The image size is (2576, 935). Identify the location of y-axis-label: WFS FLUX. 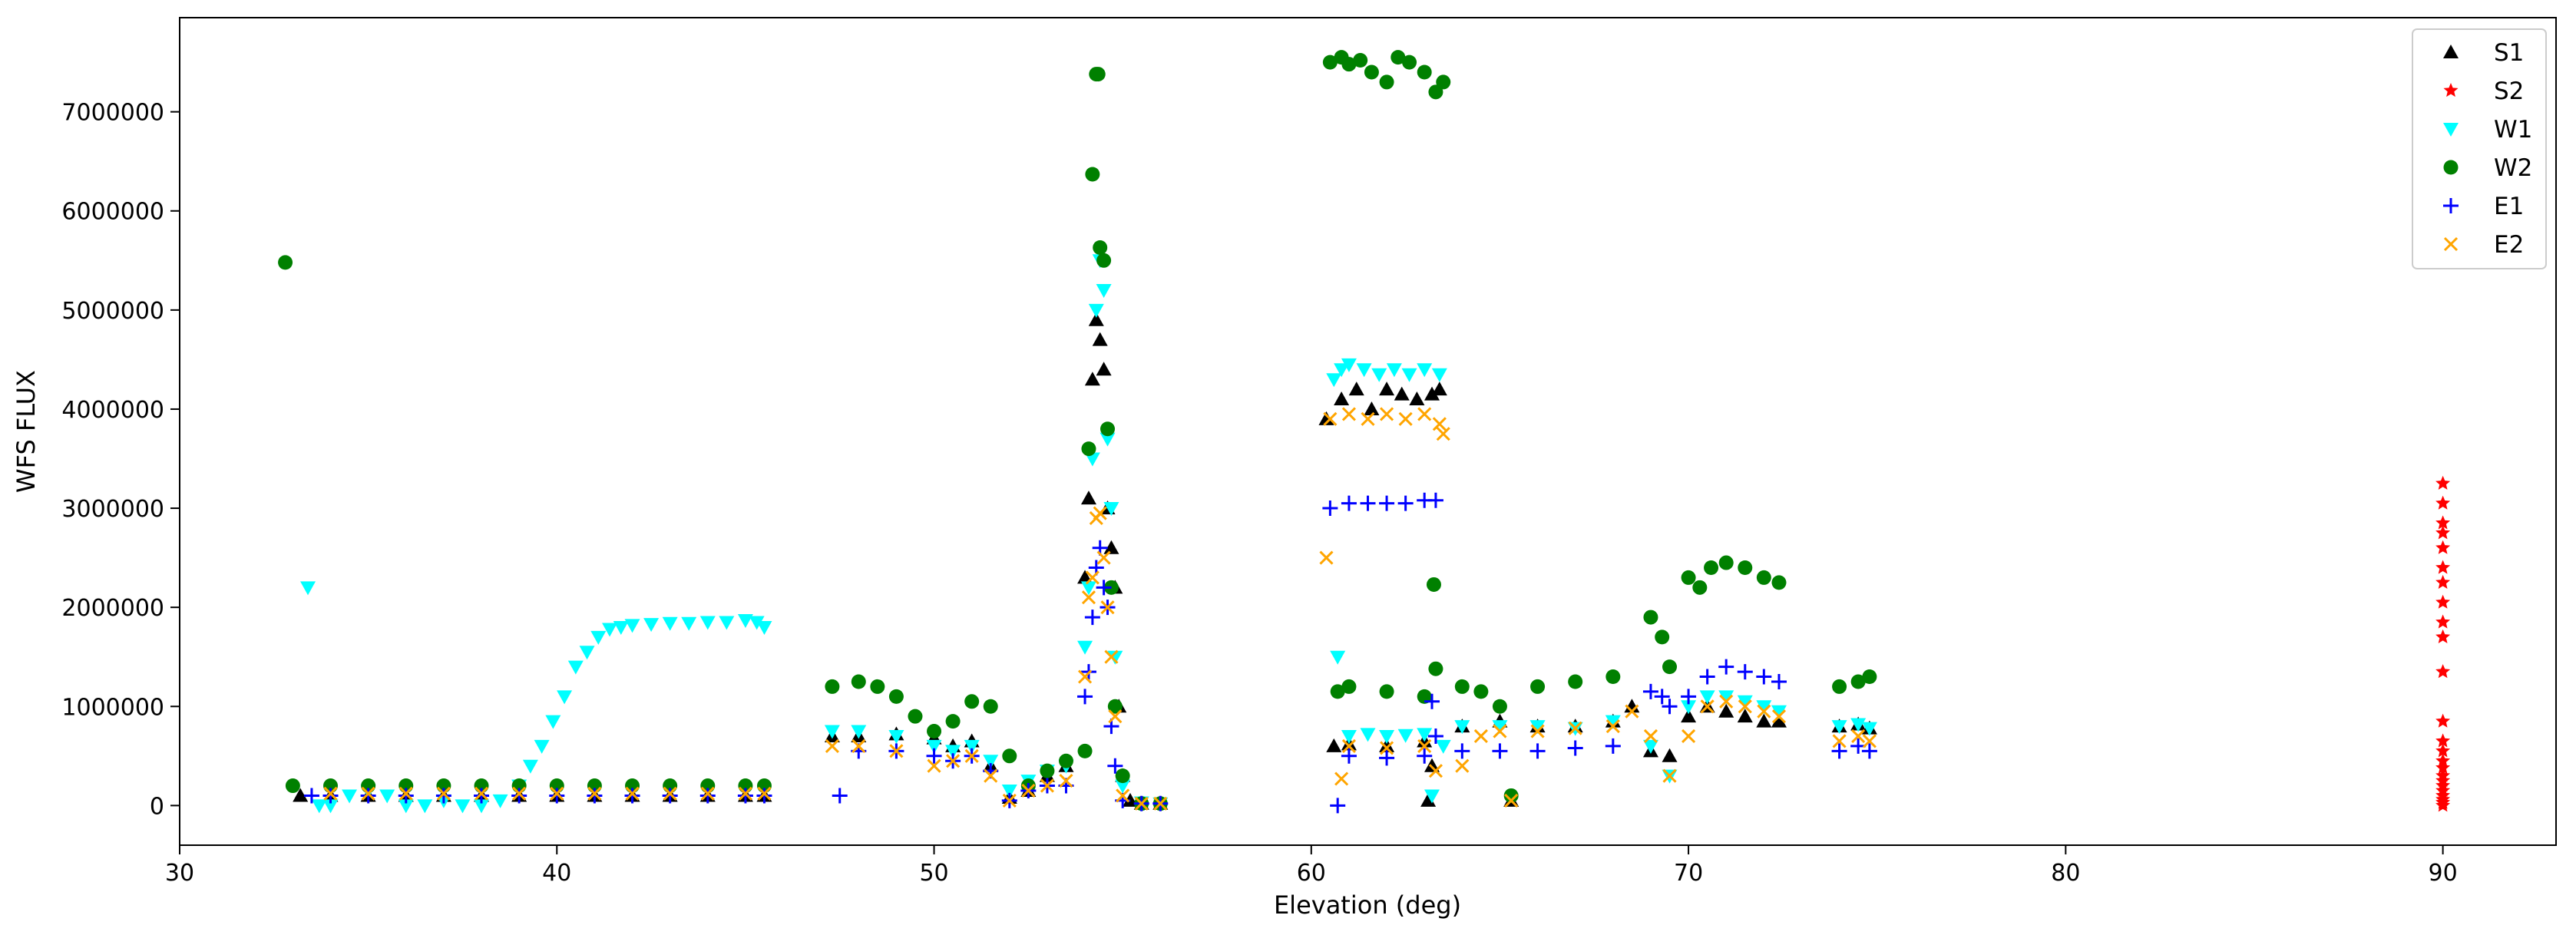
(27, 431).